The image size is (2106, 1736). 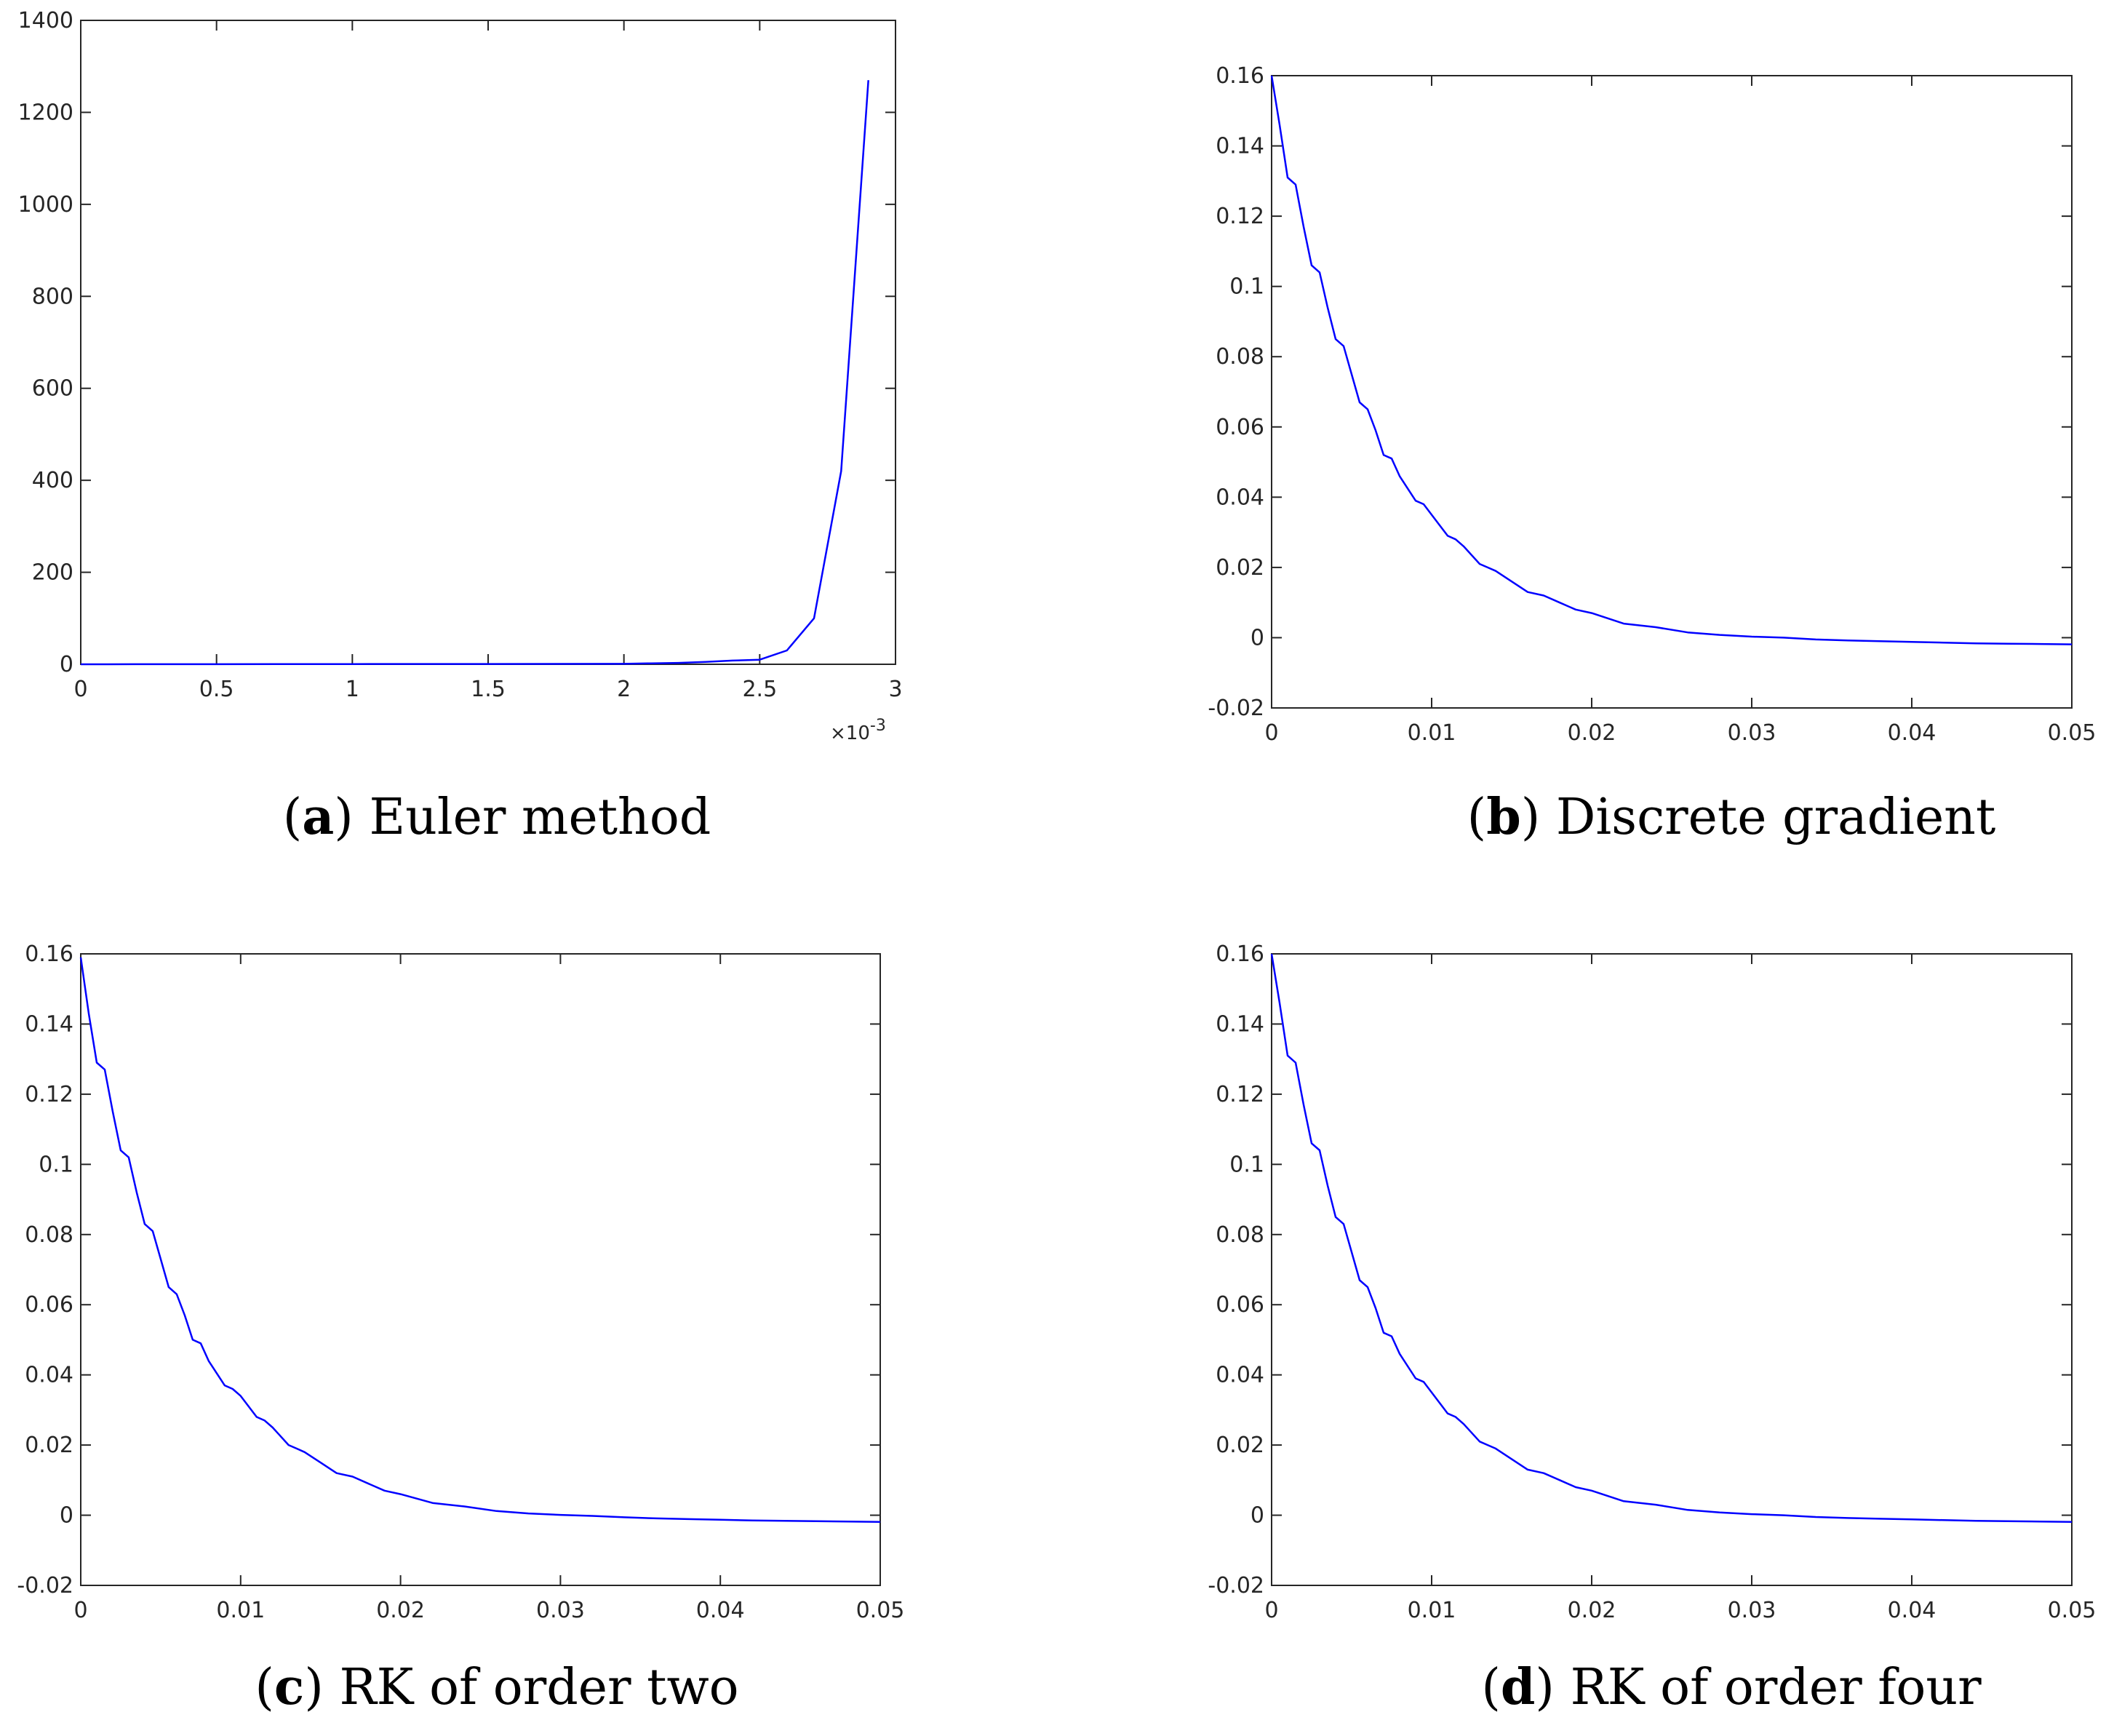 What do you see at coordinates (878, 726) in the screenshot?
I see `x-exponent-power: -3` at bounding box center [878, 726].